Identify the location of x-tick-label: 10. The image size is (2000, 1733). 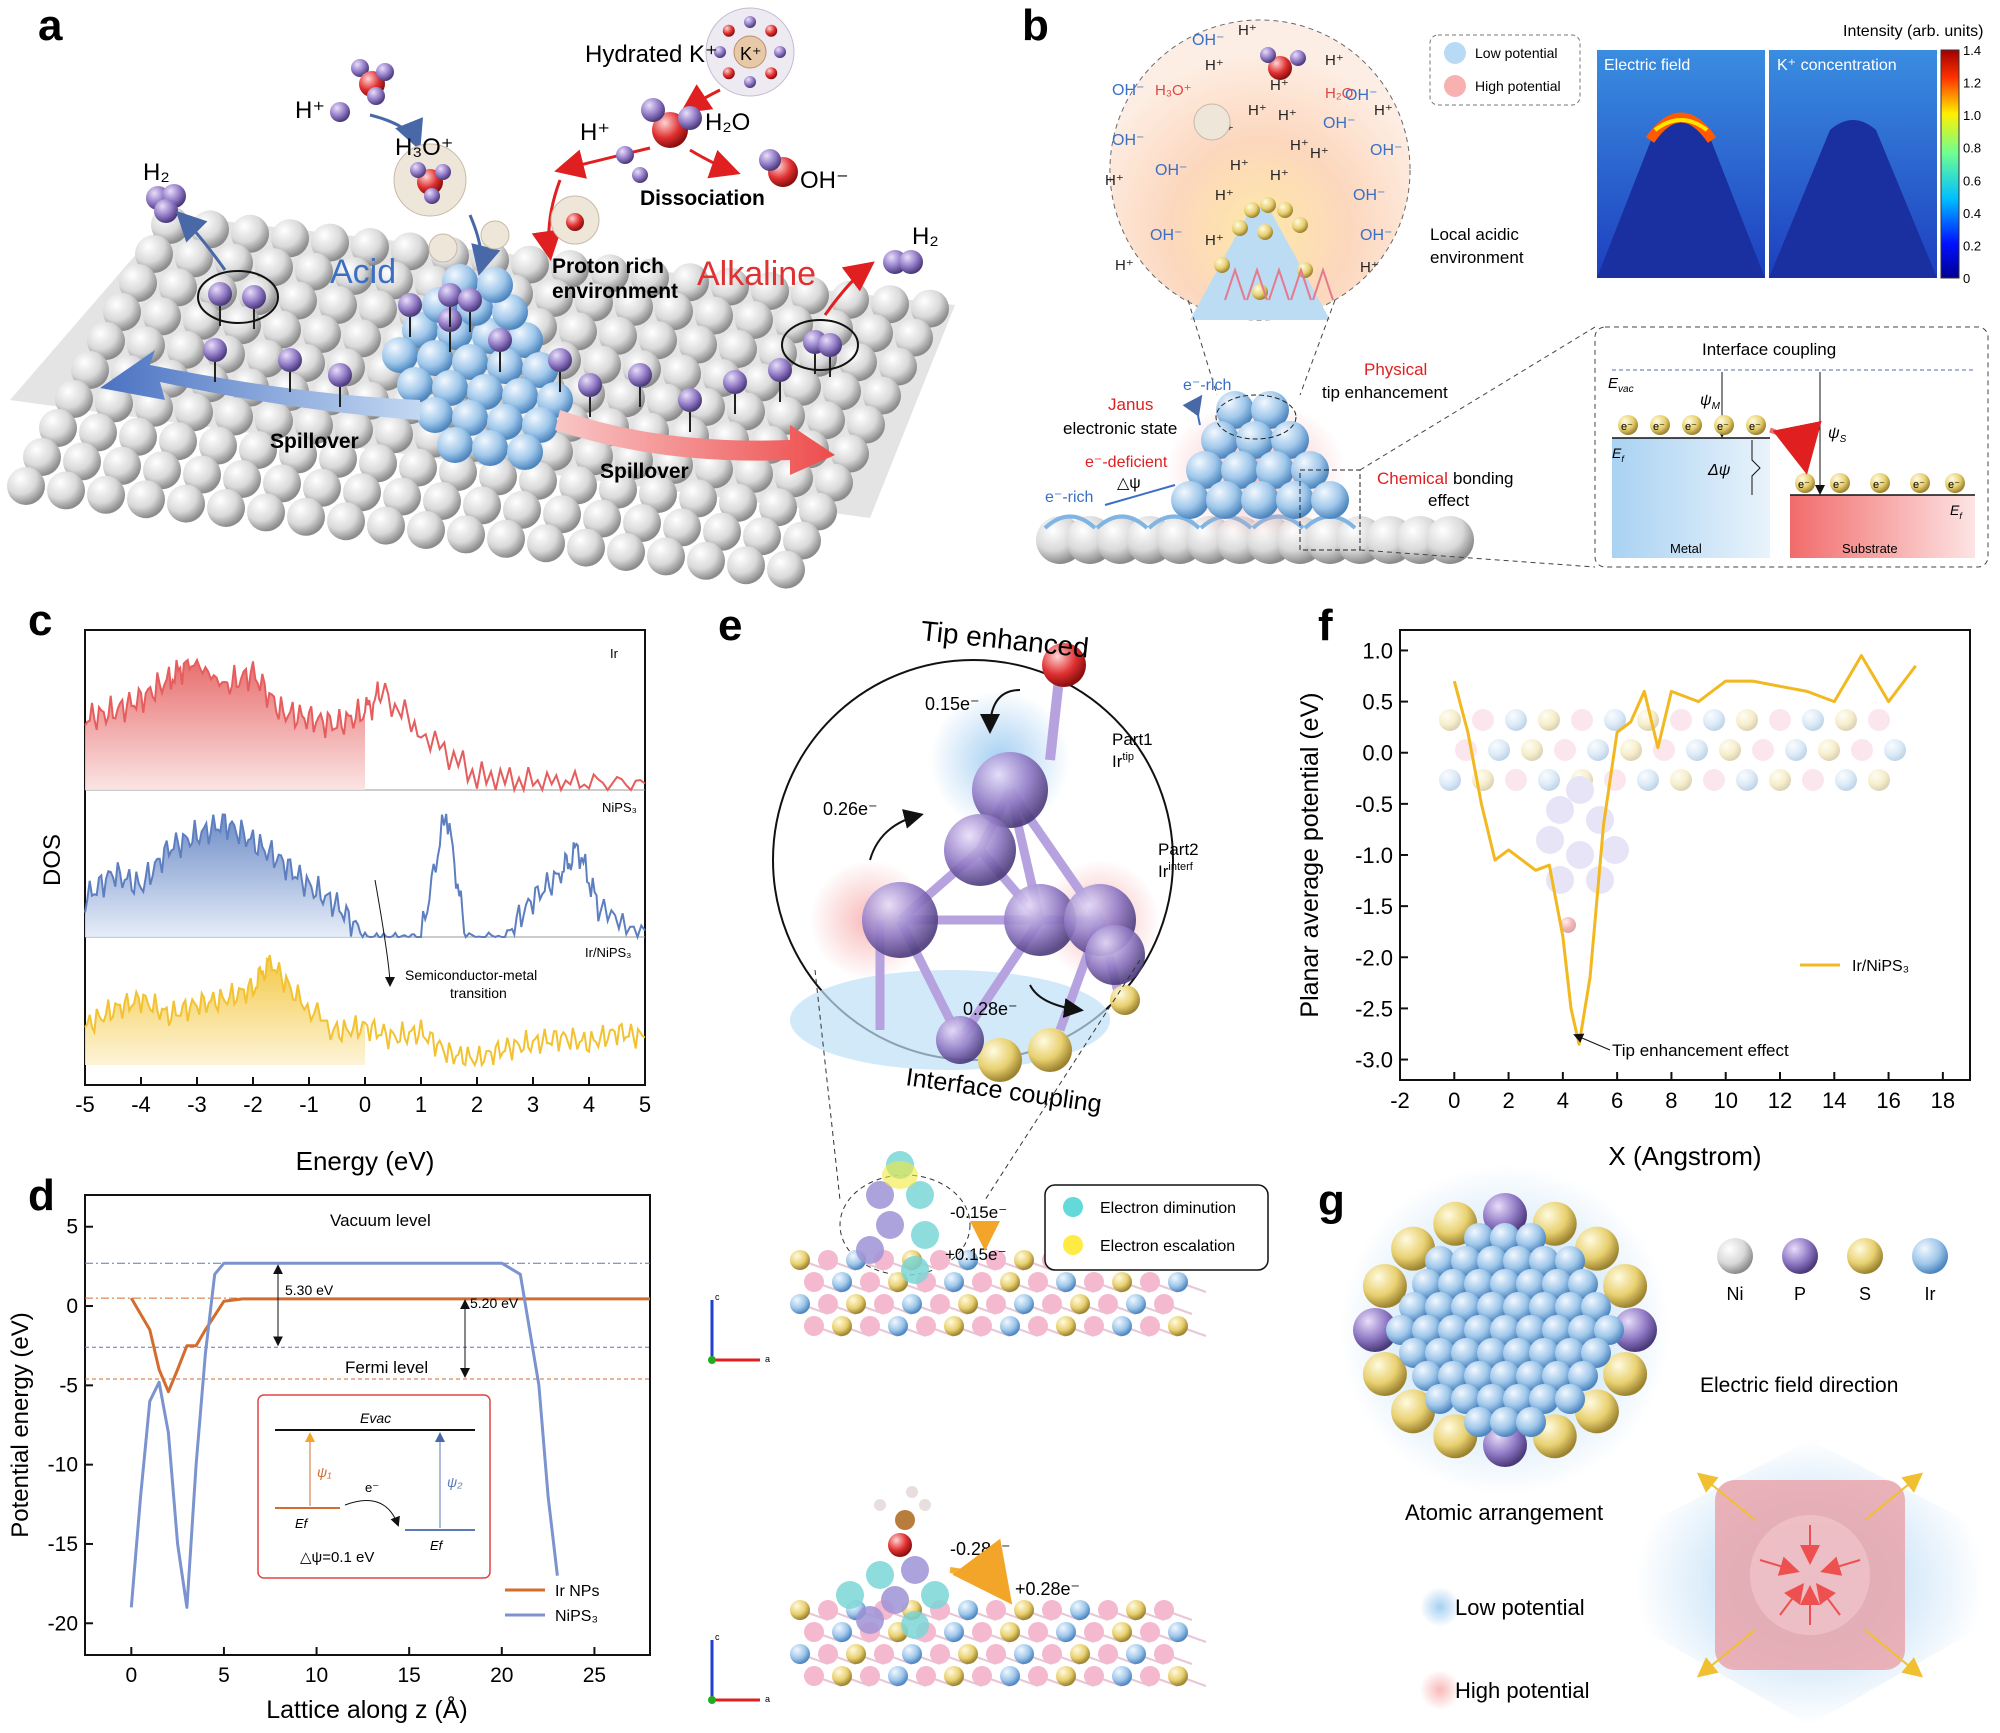
(1725, 1100).